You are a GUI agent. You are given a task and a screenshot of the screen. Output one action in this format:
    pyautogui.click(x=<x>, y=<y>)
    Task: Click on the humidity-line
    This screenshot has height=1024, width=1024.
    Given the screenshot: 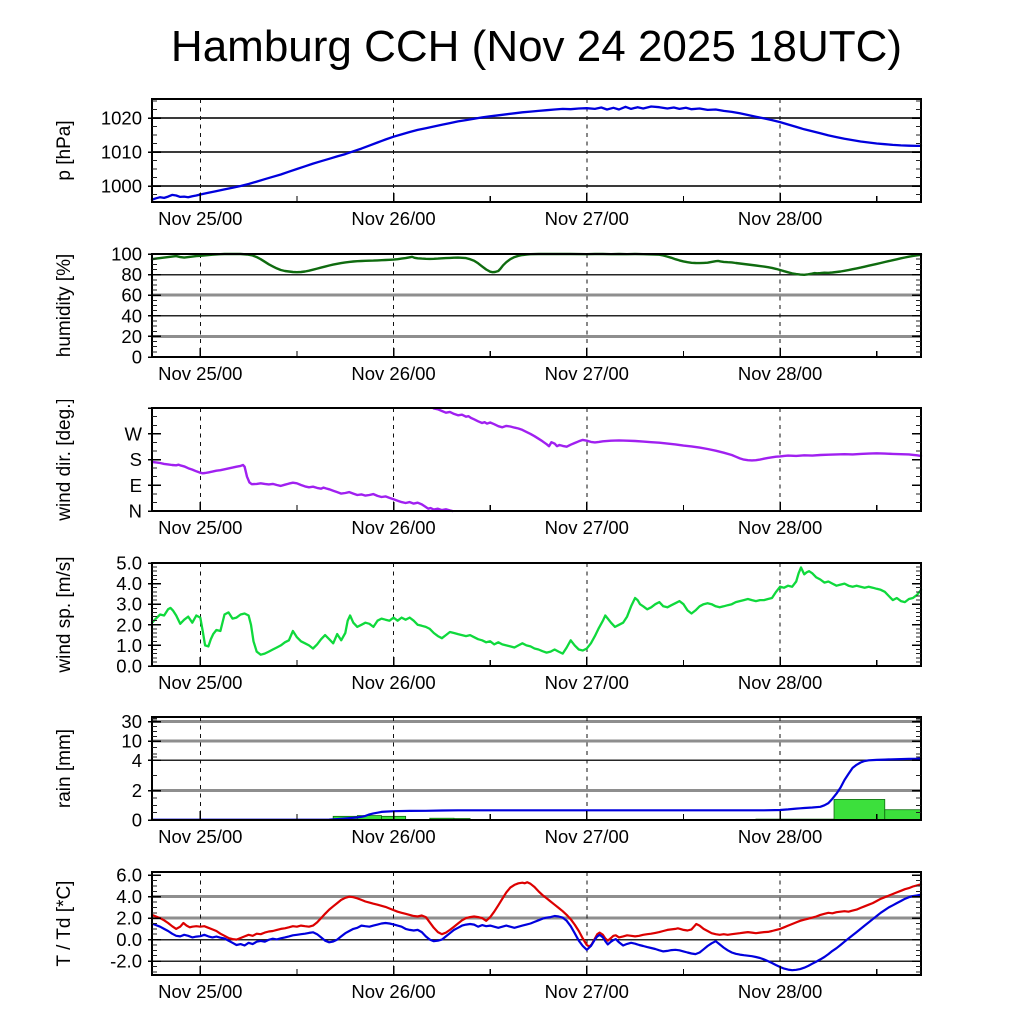 What is the action you would take?
    pyautogui.click(x=536, y=264)
    